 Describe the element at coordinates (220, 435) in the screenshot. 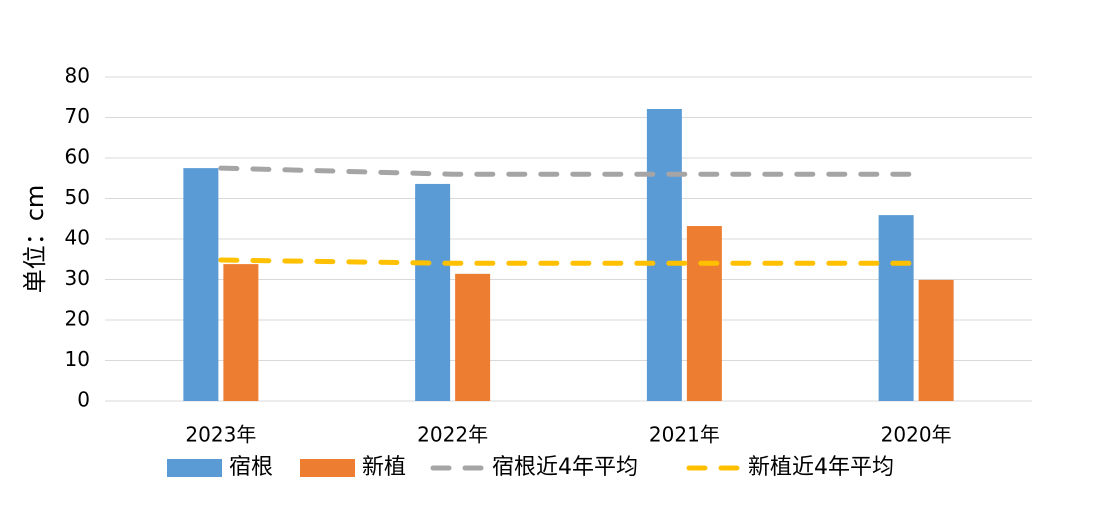

I see `x-tick-label: 2023年` at that location.